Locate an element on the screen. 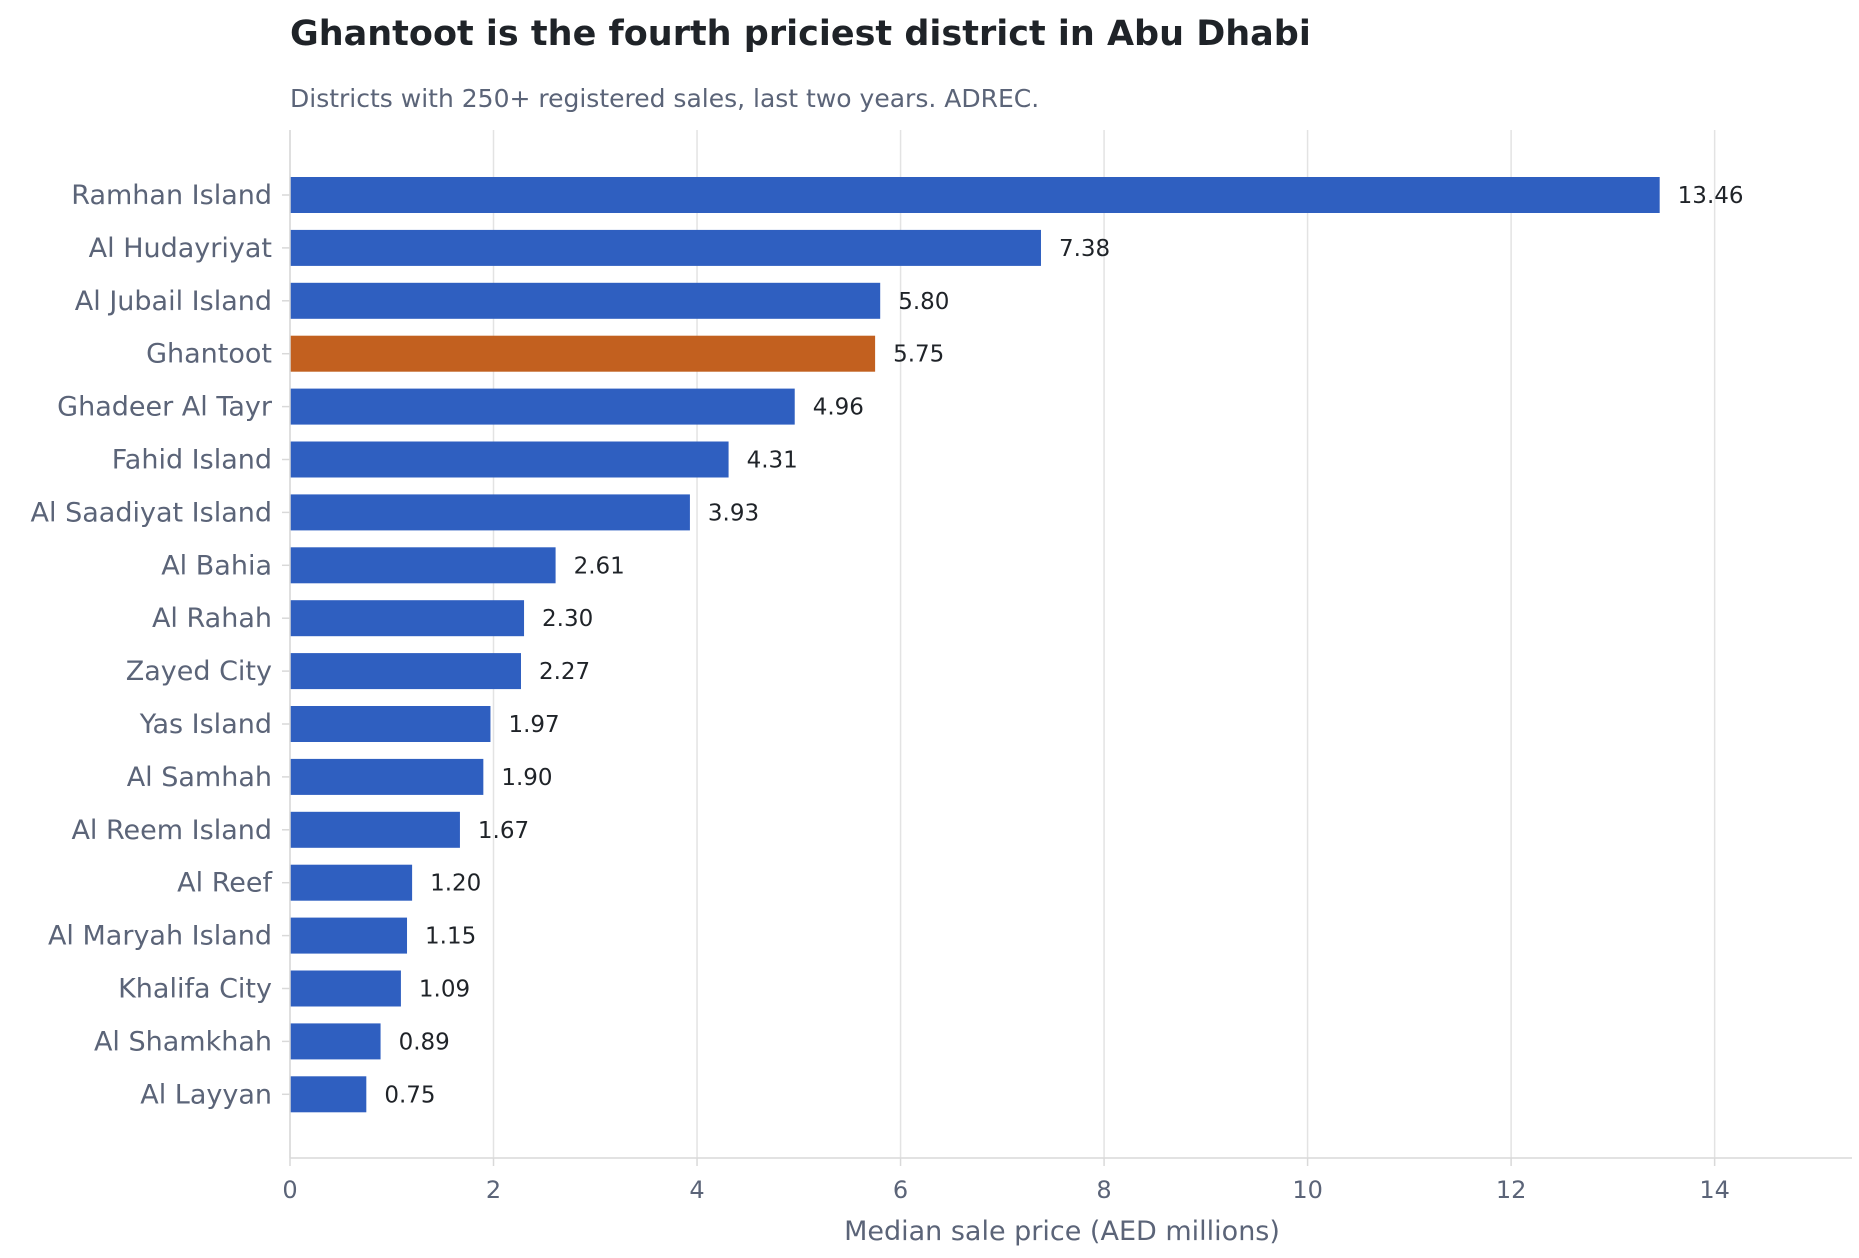  category-label: Khalifa City is located at coordinates (195, 989).